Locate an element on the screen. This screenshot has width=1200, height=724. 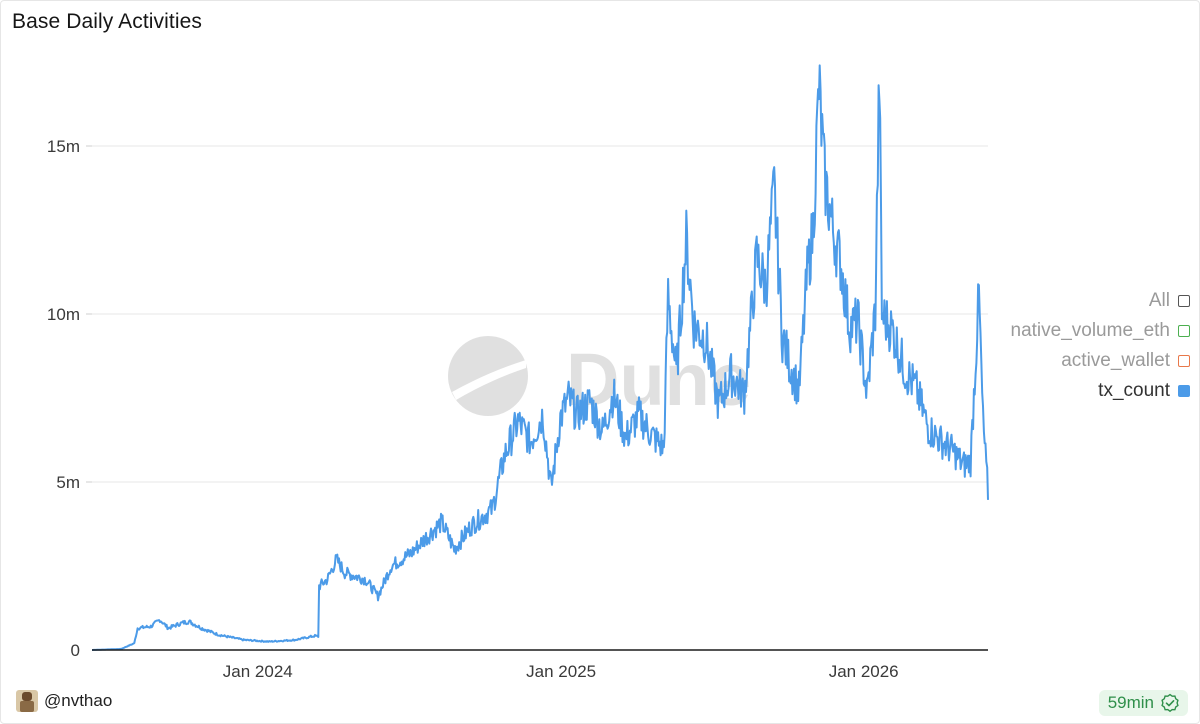
legend-label: All is located at coordinates (1159, 300).